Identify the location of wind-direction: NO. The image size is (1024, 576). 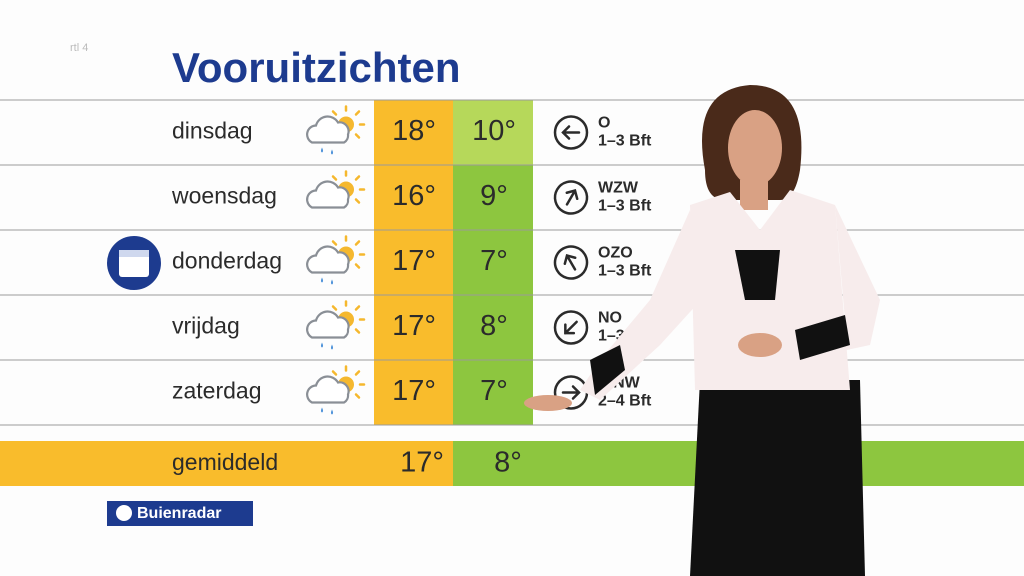
(610, 318).